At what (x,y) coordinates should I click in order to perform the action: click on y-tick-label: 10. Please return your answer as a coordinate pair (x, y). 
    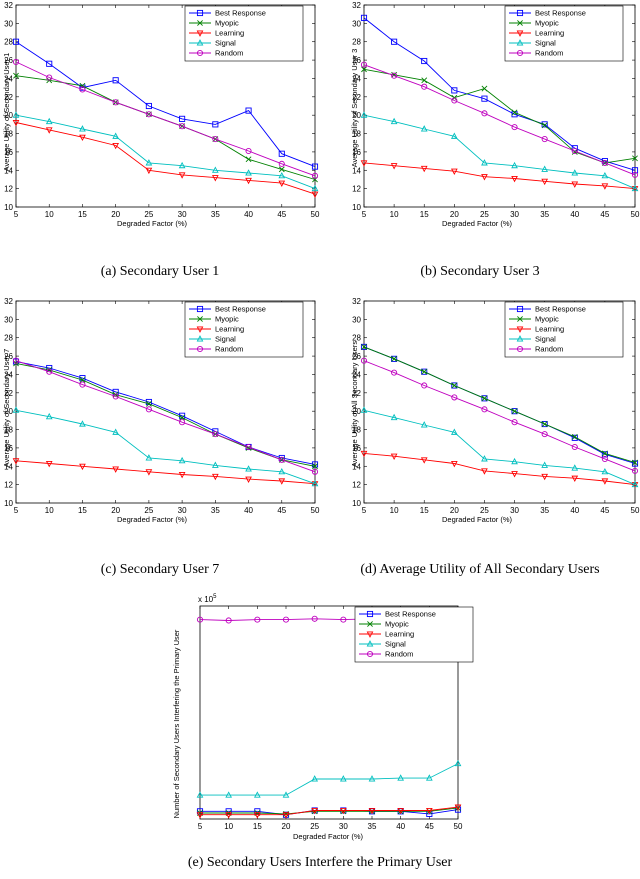
    Looking at the image, I should click on (356, 503).